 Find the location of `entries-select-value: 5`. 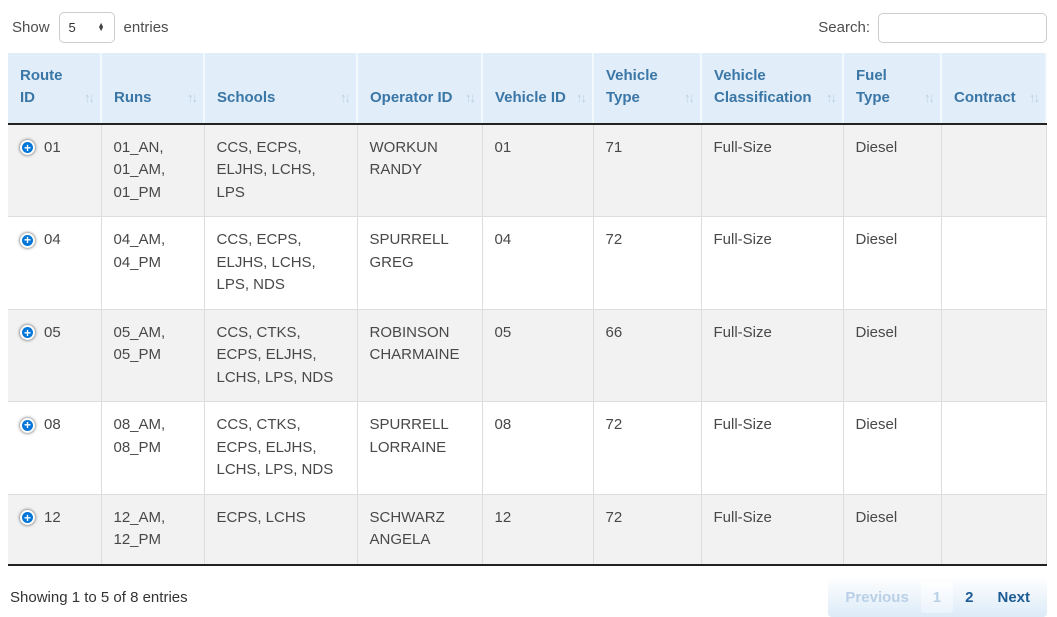

entries-select-value: 5 is located at coordinates (72, 27).